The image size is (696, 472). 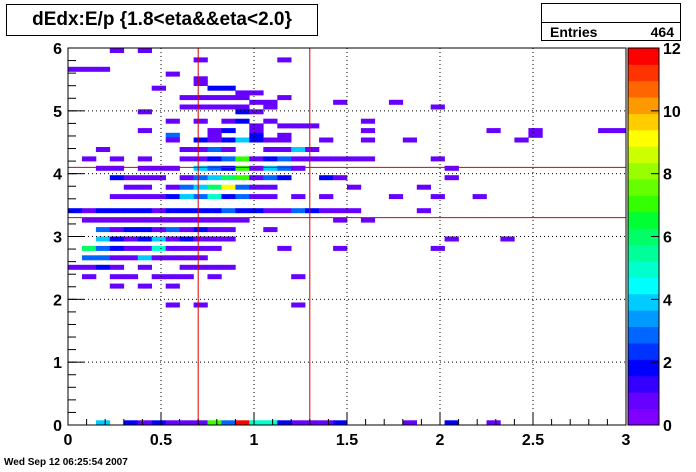 I want to click on y-tick-label: 1, so click(x=57, y=363).